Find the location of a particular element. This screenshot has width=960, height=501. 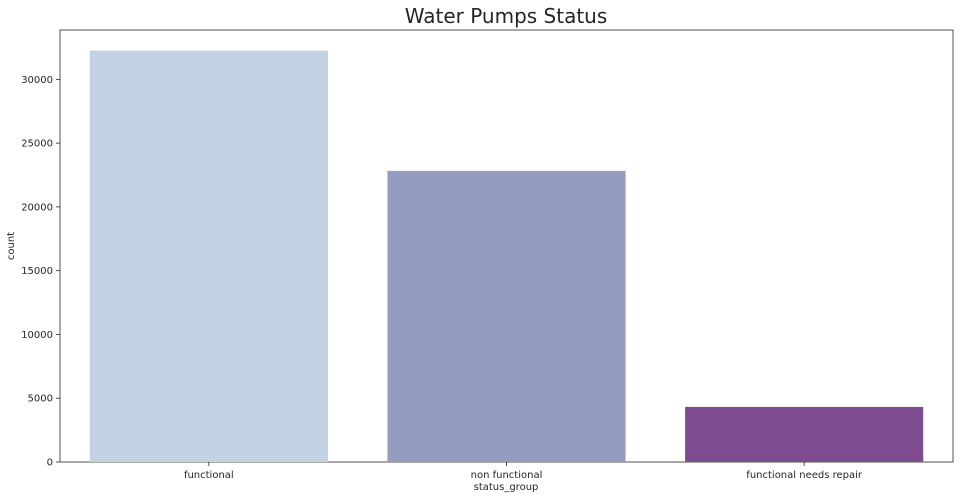

y-tick-label: 20000 is located at coordinates (37, 207).